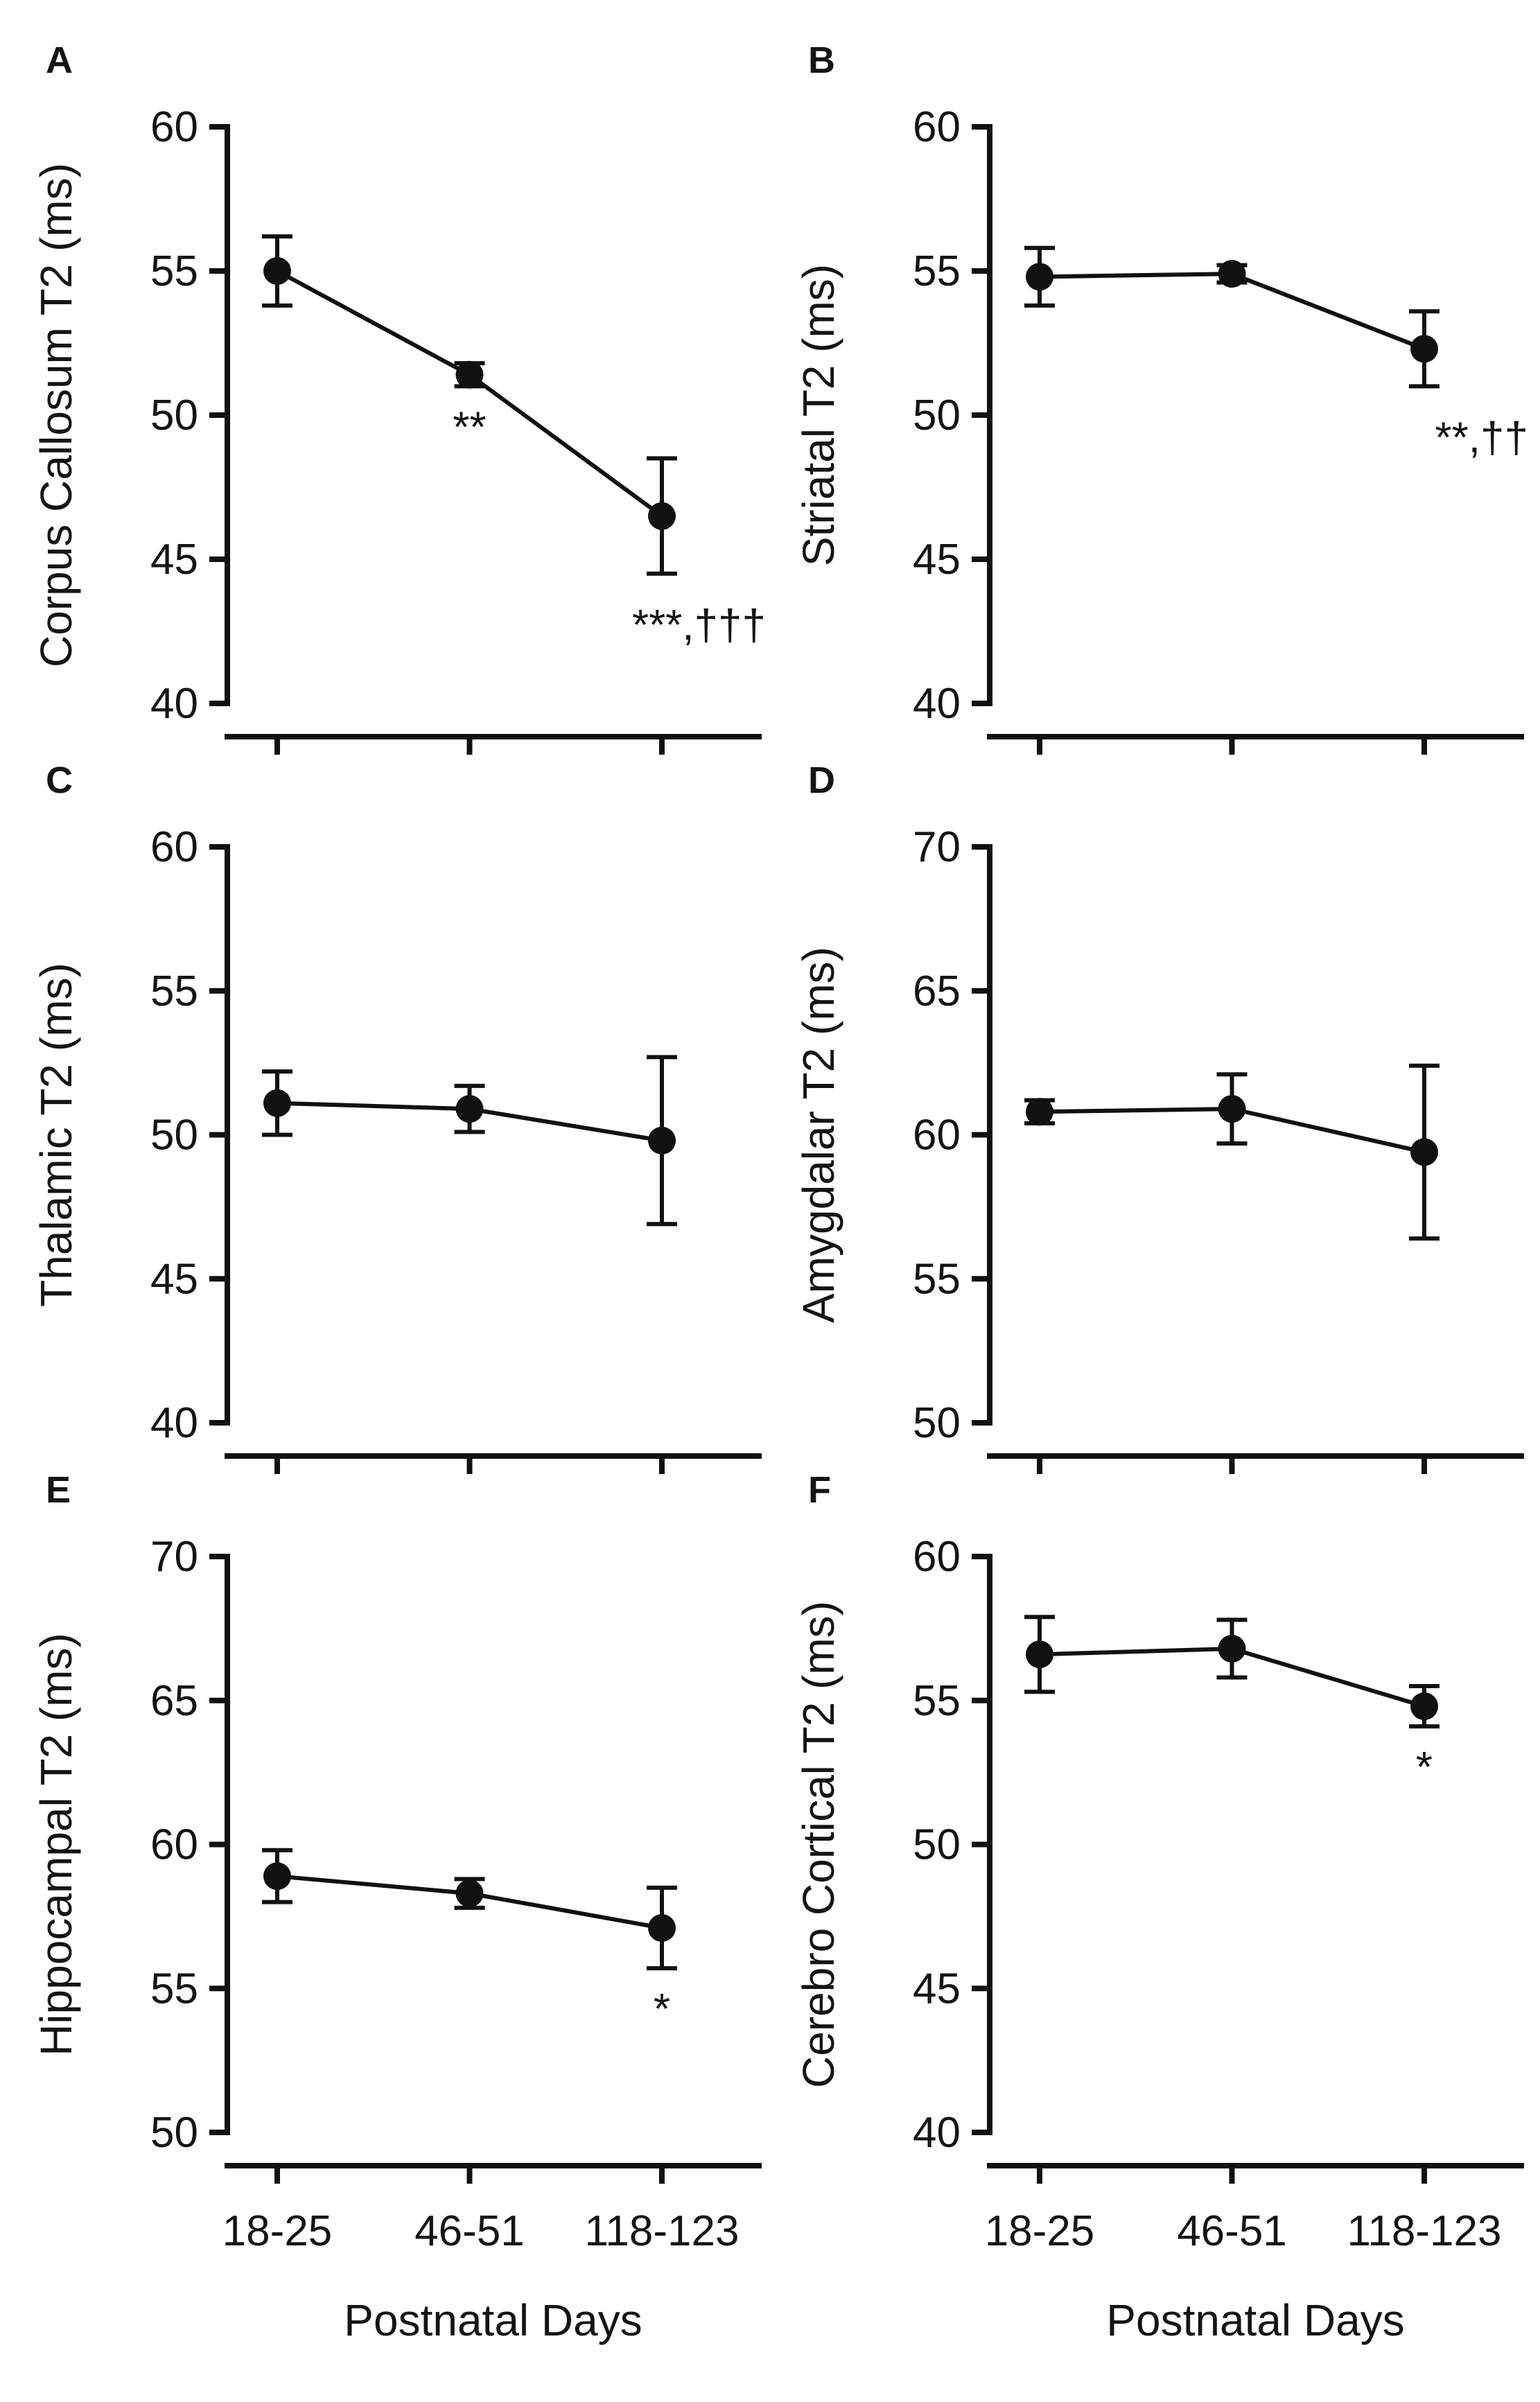 This screenshot has height=2402, width=1540. What do you see at coordinates (1159, 1117) in the screenshot?
I see `panel-d: D 50 55 60 65 70 Amygdalar T2 (ms)` at bounding box center [1159, 1117].